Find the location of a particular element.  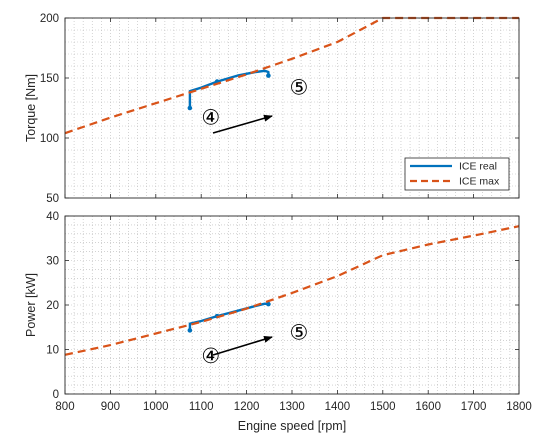

x-tick-label: 1400 is located at coordinates (338, 407).